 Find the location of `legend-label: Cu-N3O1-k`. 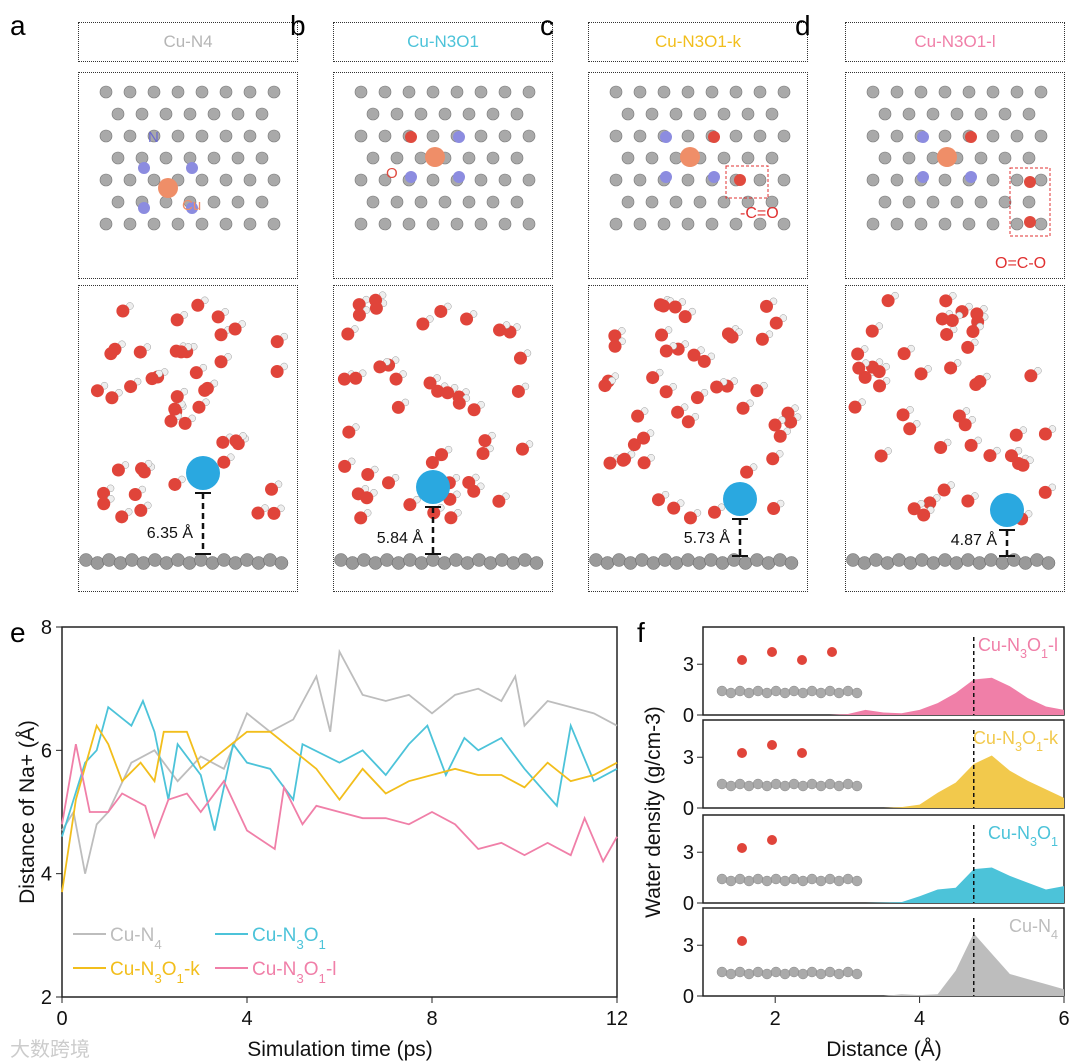

legend-label: Cu-N3O1-k is located at coordinates (155, 972).